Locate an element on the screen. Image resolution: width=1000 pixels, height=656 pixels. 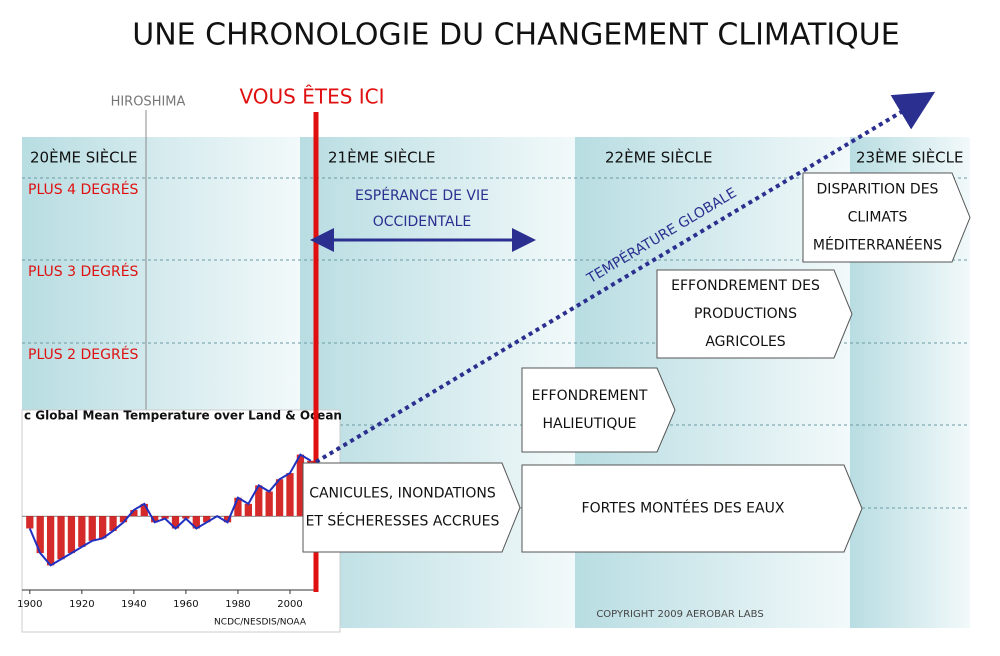
impact-text: HALIEUTIQUE is located at coordinates (590, 424).